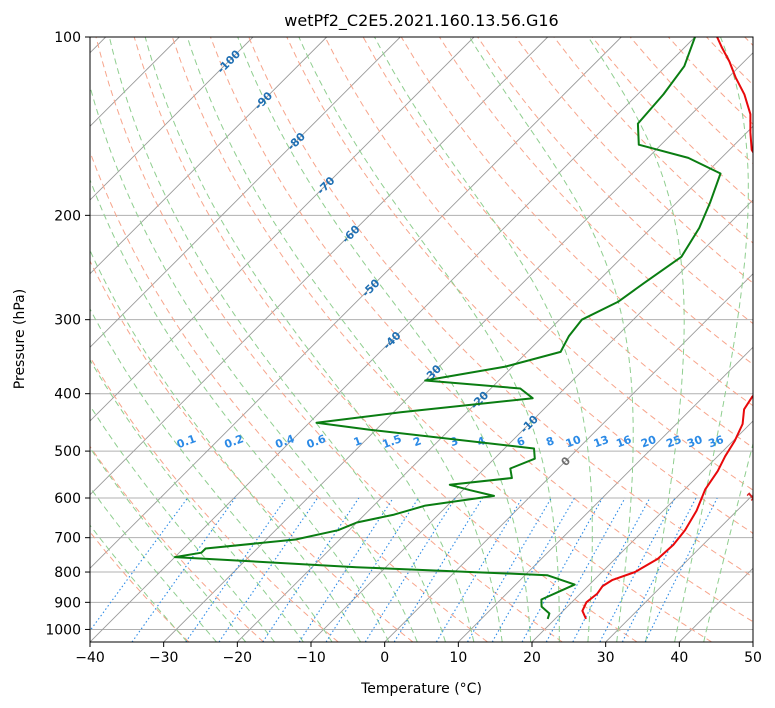 This screenshot has width=775, height=708. What do you see at coordinates (67, 334) in the screenshot?
I see `y-axis: 100 200 300 400 500 600 700 800 900 1000` at bounding box center [67, 334].